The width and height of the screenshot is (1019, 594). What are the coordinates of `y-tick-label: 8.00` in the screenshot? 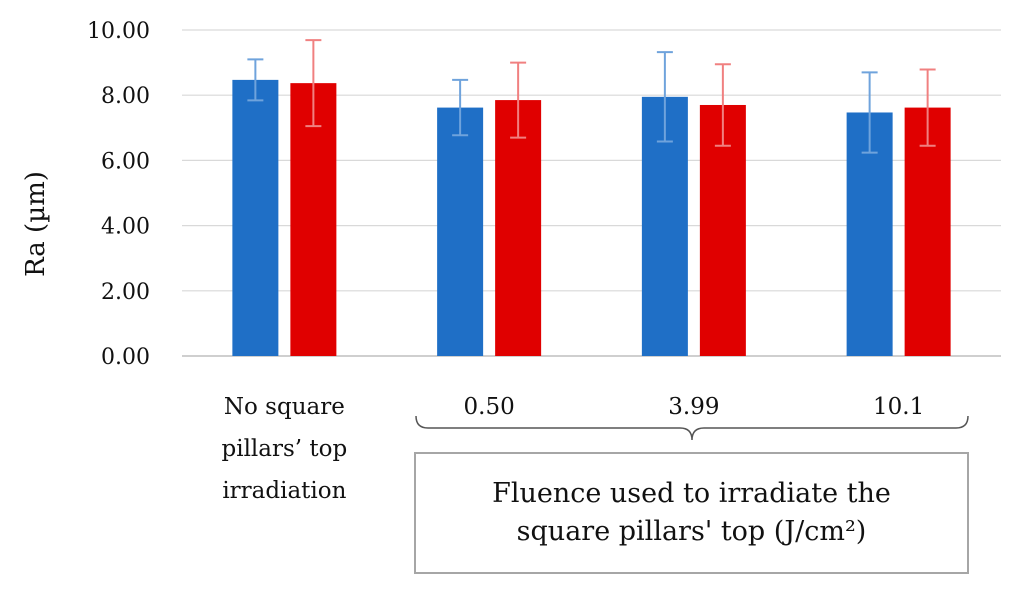 It's located at (125, 96).